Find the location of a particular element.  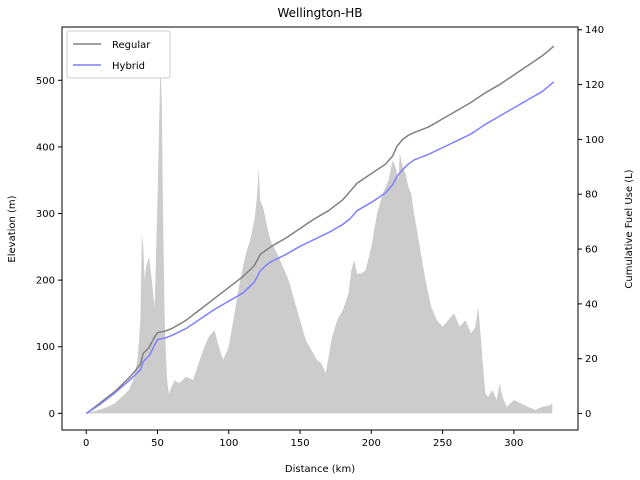

x-tick-label: 0 is located at coordinates (86, 443).